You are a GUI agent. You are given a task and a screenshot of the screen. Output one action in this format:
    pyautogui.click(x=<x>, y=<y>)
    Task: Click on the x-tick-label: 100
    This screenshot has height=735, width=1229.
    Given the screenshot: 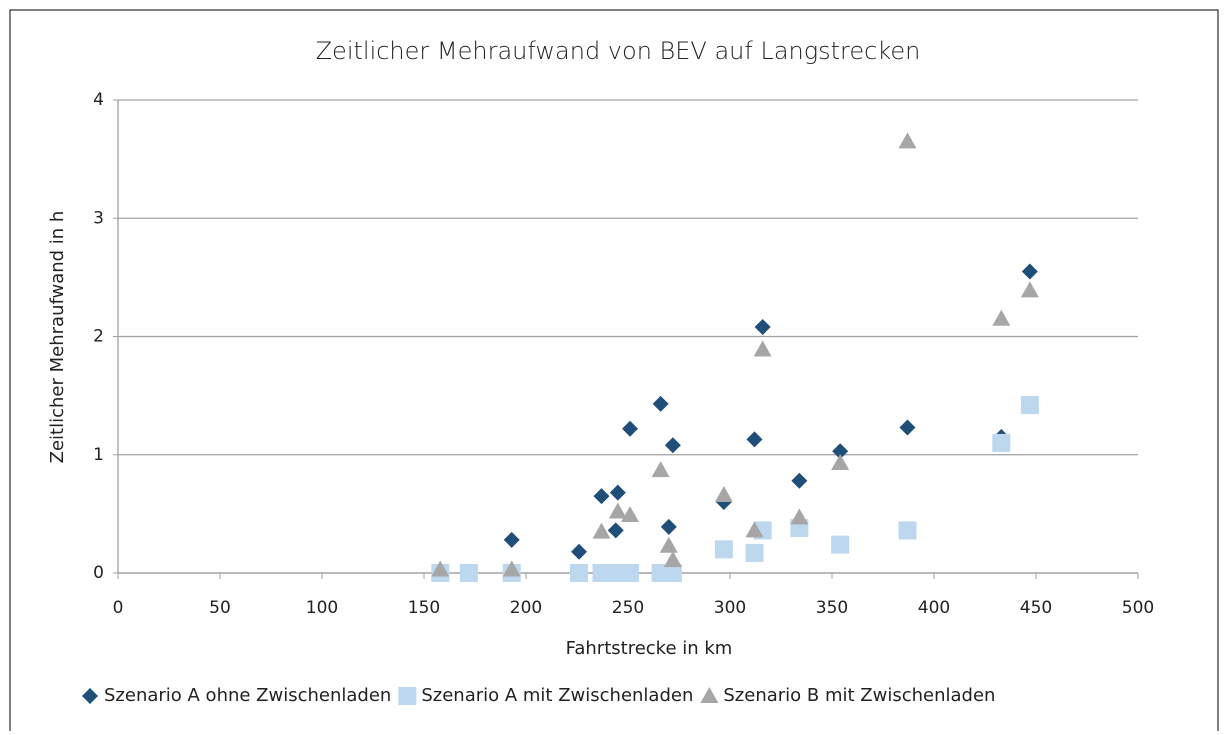 What is the action you would take?
    pyautogui.click(x=322, y=608)
    